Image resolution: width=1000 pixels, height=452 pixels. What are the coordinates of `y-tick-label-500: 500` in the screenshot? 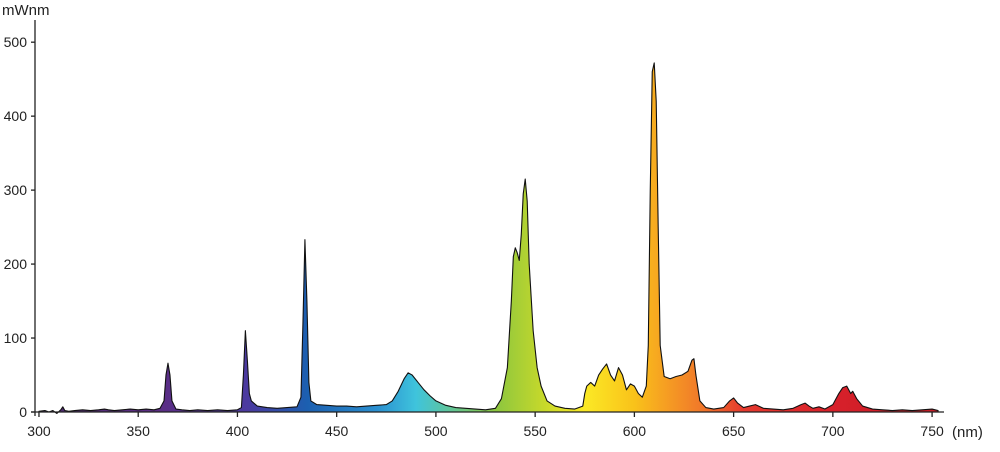 It's located at (16, 42).